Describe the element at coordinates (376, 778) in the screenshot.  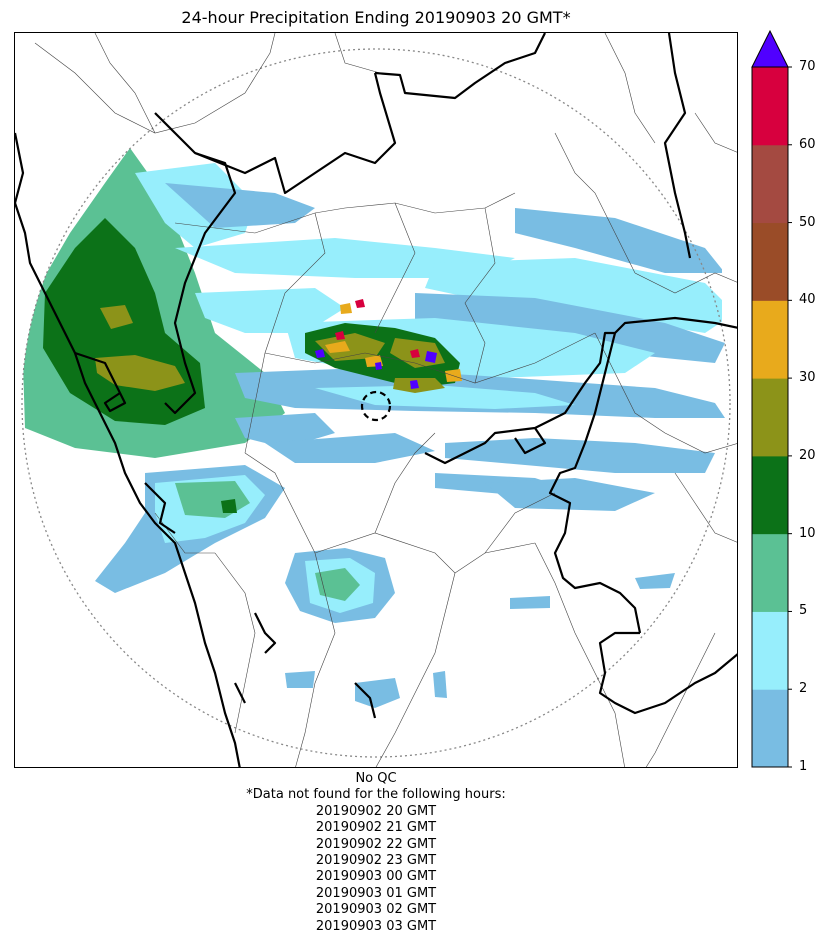
I see `qc-label: No QC` at that location.